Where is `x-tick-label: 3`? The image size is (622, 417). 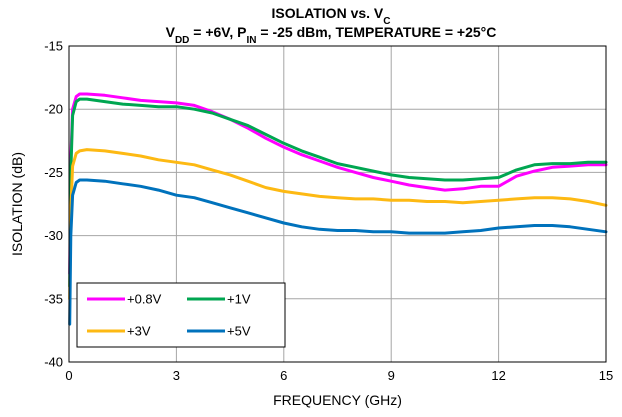 x-tick-label: 3 is located at coordinates (176, 375).